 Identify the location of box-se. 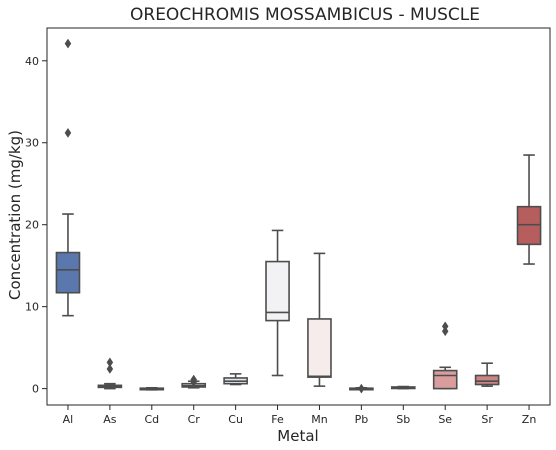
(445, 379).